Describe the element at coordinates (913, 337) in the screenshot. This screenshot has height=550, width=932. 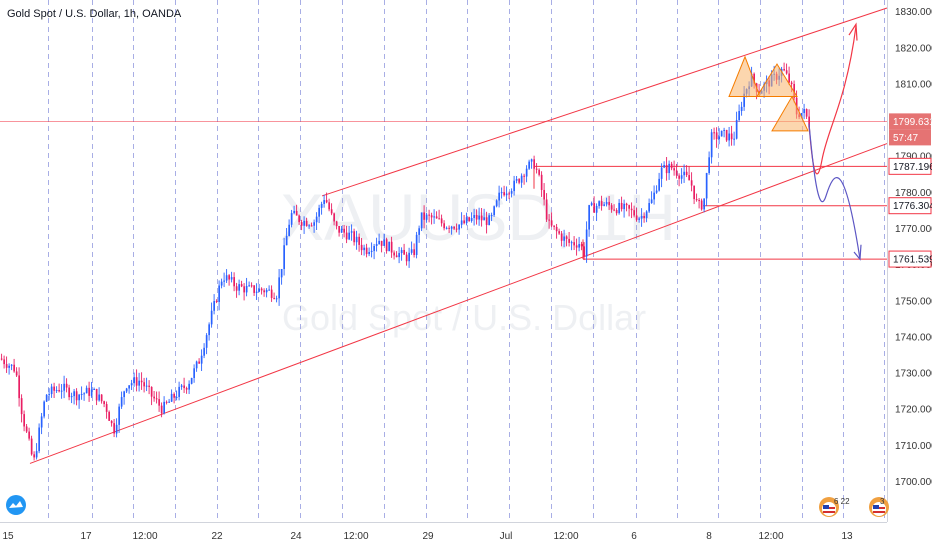
I see `y-tick-label: 1740.000` at that location.